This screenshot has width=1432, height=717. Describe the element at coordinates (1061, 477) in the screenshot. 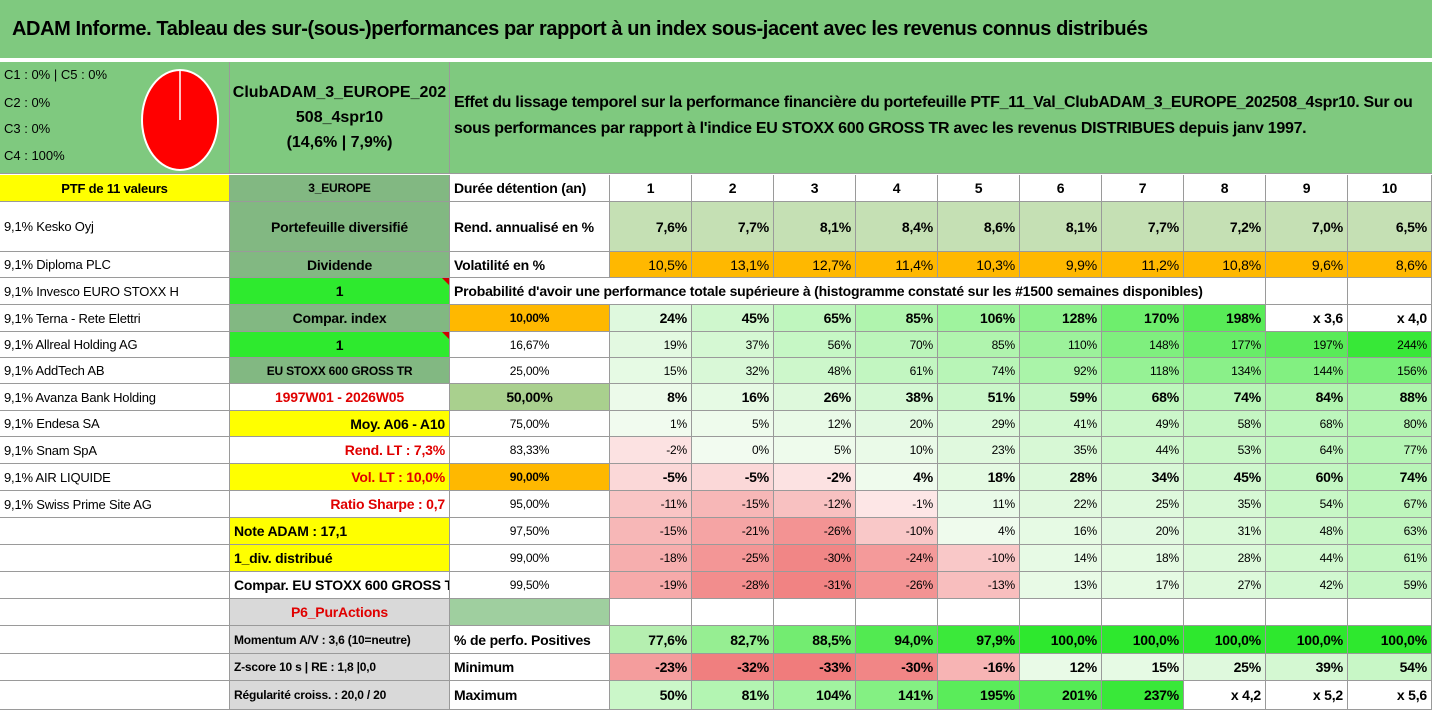

I see `quantile-value: 28%` at that location.